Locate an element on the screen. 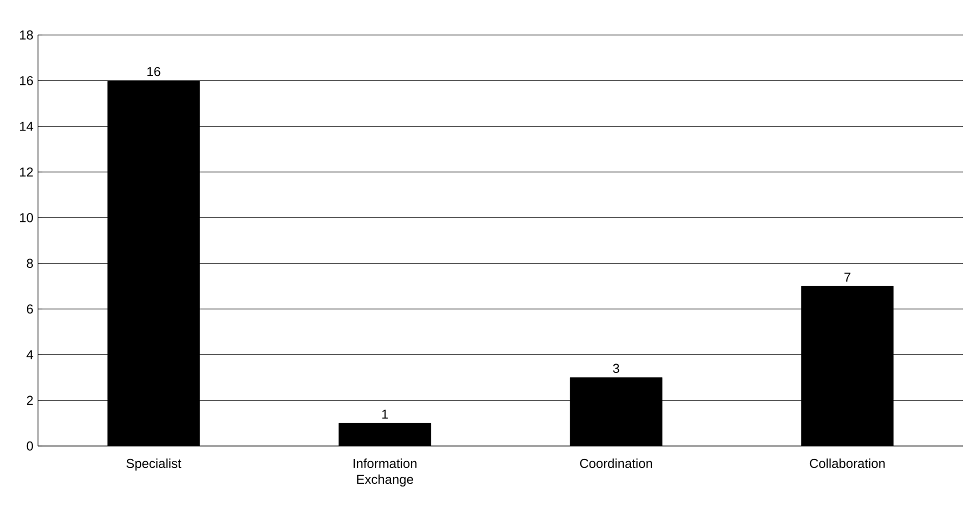 Image resolution: width=977 pixels, height=521 pixels. y-tick-label: 14 is located at coordinates (27, 126).